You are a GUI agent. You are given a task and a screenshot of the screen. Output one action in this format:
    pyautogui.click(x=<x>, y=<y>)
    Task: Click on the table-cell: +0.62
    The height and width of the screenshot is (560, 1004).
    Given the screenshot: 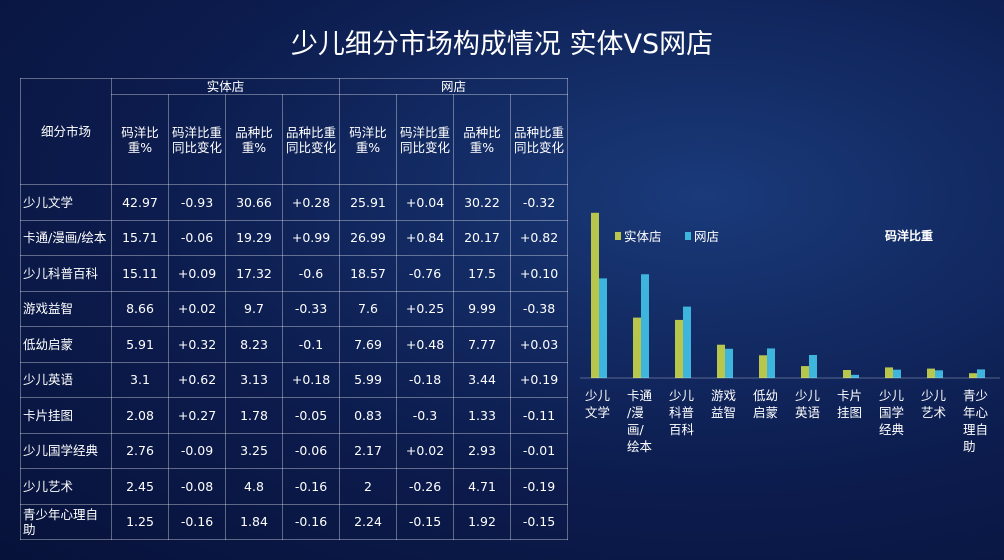 What is the action you would take?
    pyautogui.click(x=197, y=379)
    